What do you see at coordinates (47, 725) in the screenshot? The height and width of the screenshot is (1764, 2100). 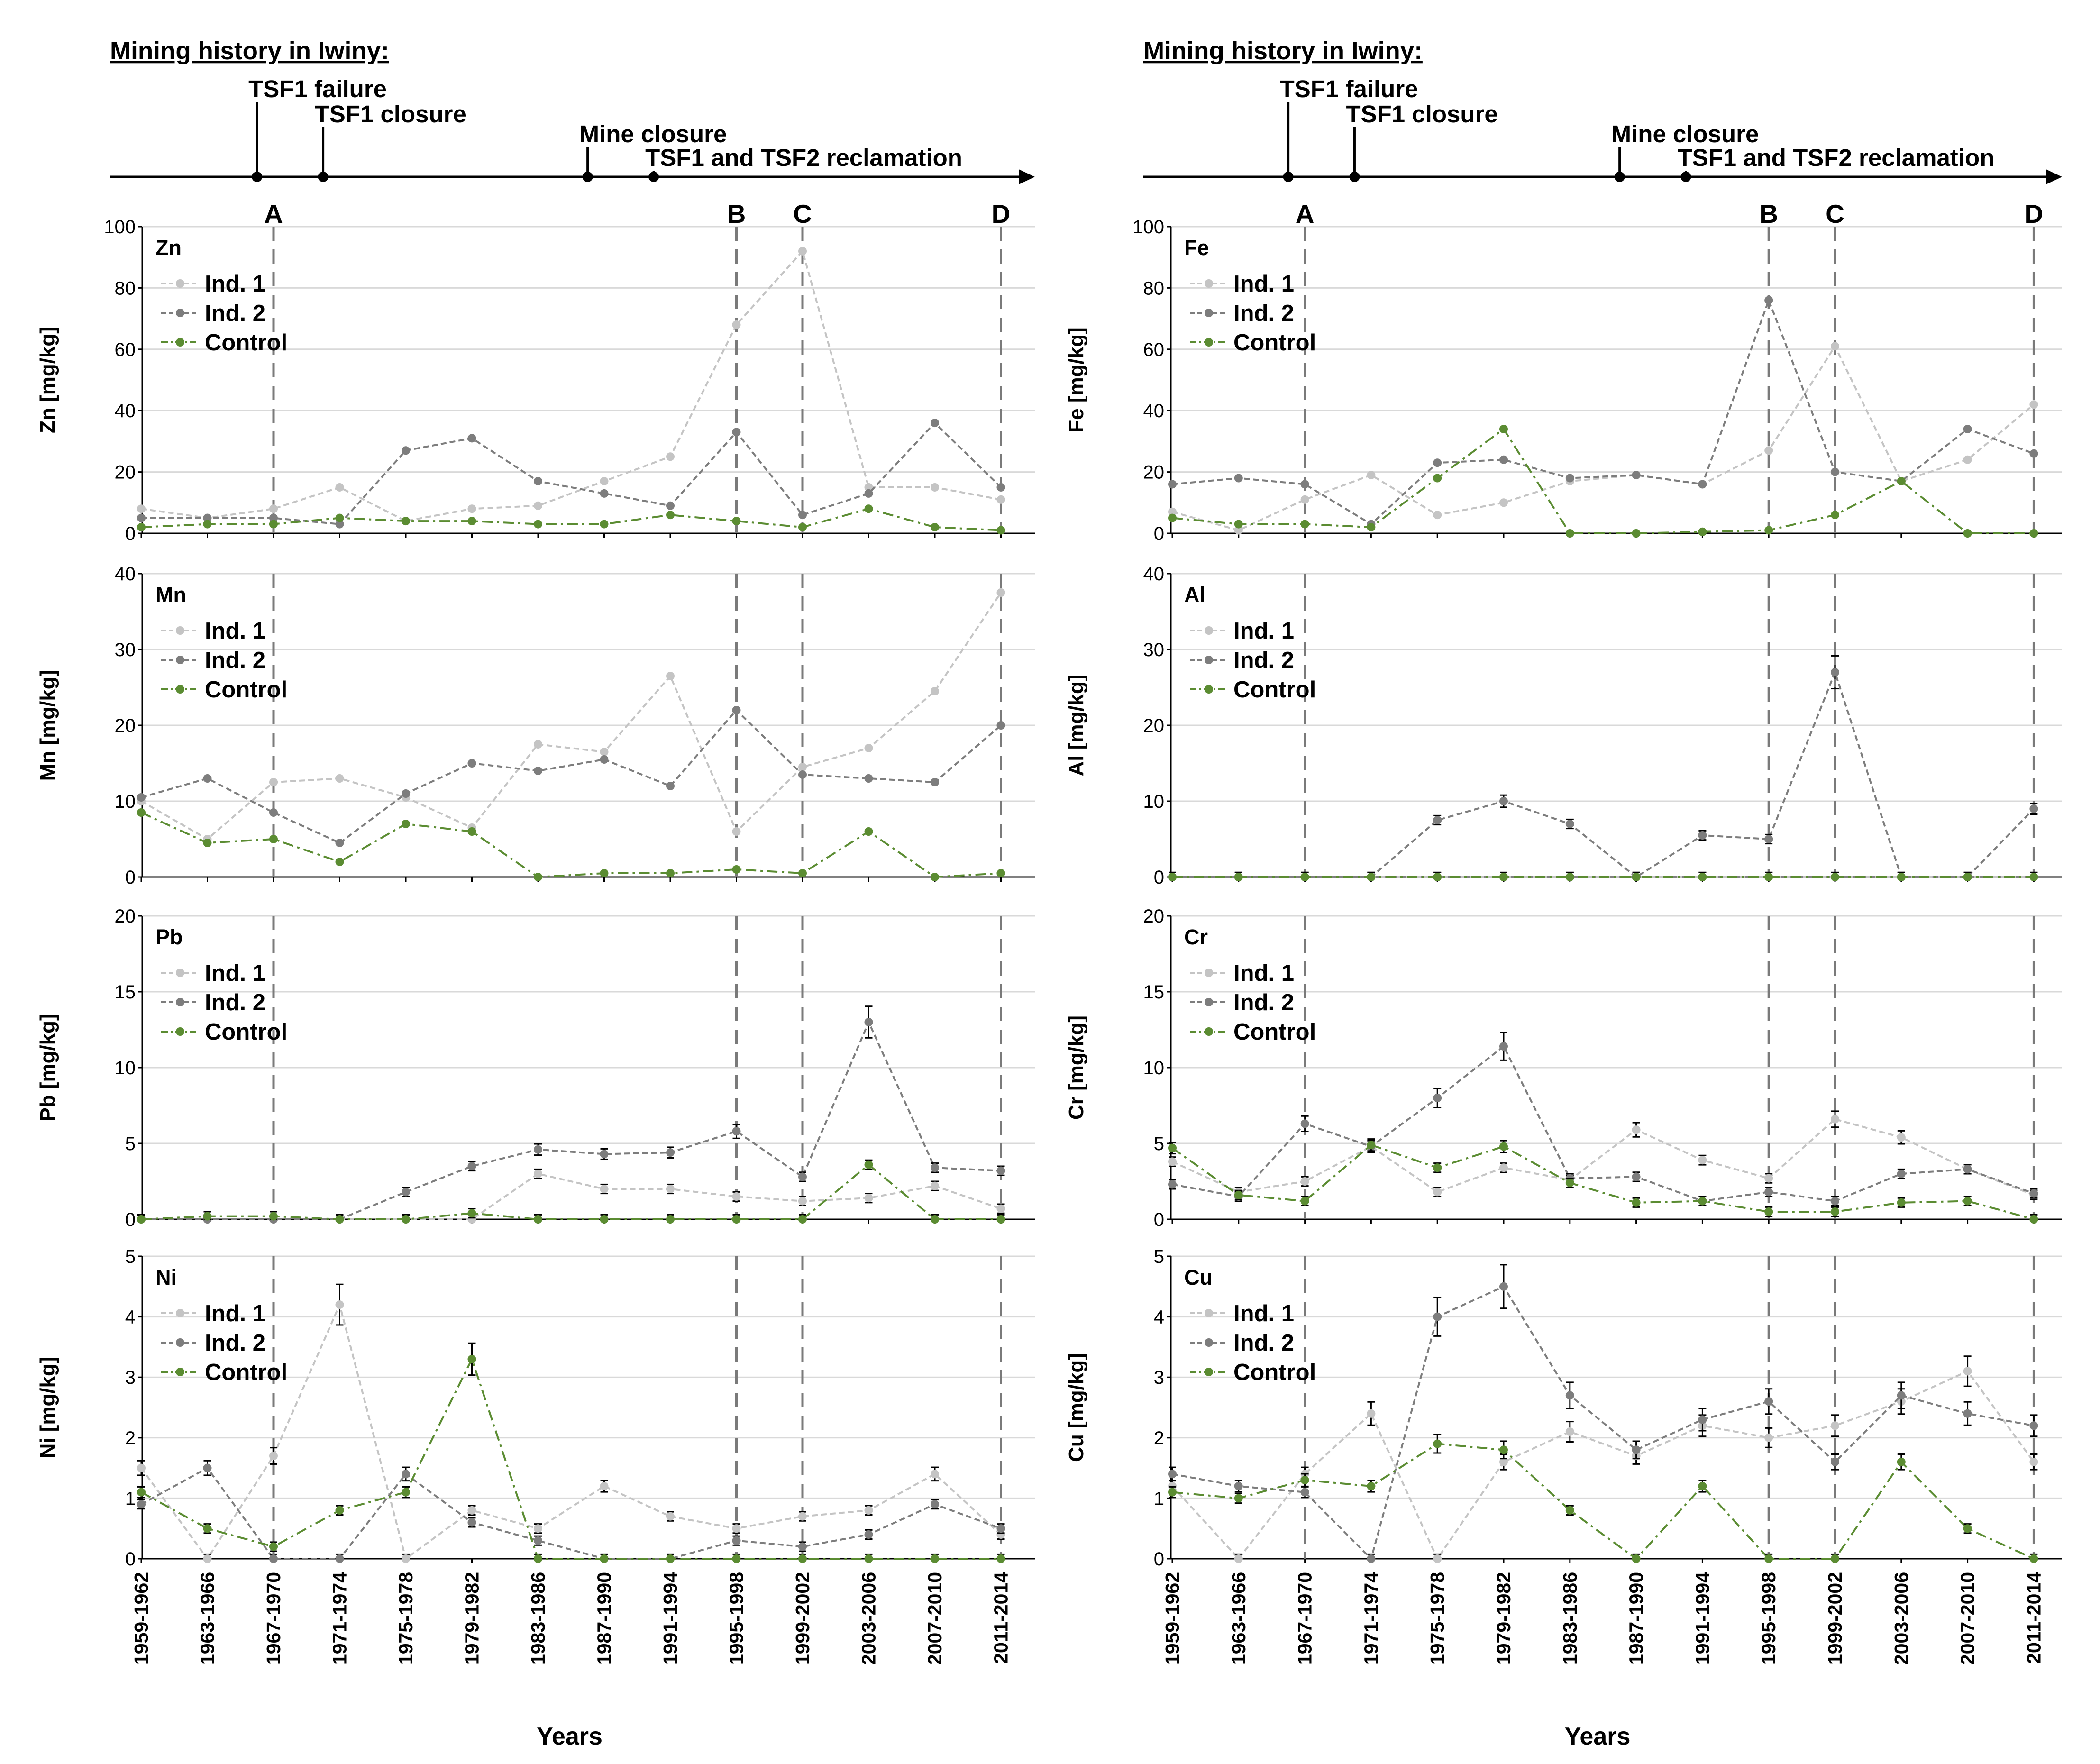 I see `y-axis-label: Mn [mg/kg]` at bounding box center [47, 725].